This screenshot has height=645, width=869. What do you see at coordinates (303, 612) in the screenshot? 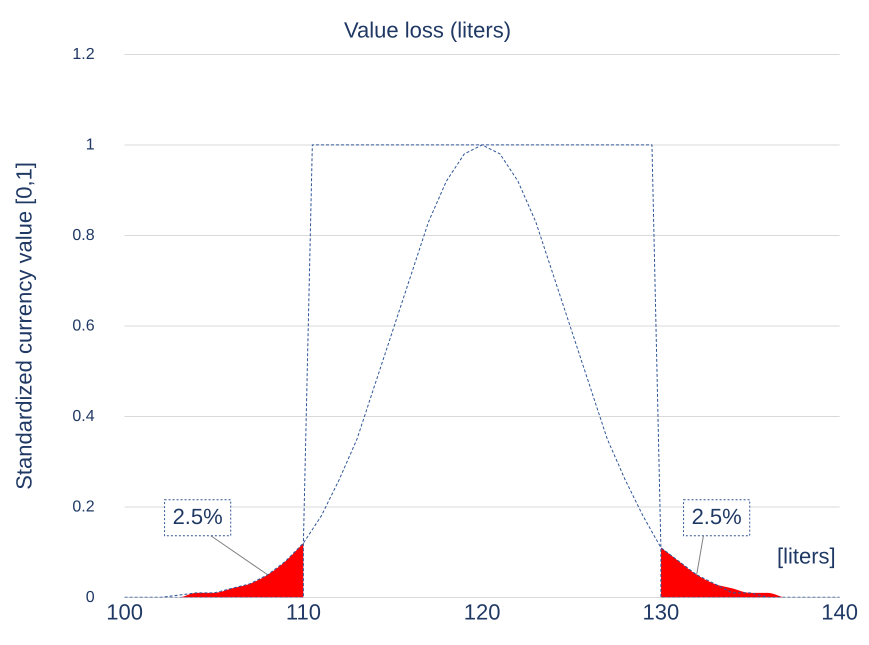
I see `x-tick-label: 110` at bounding box center [303, 612].